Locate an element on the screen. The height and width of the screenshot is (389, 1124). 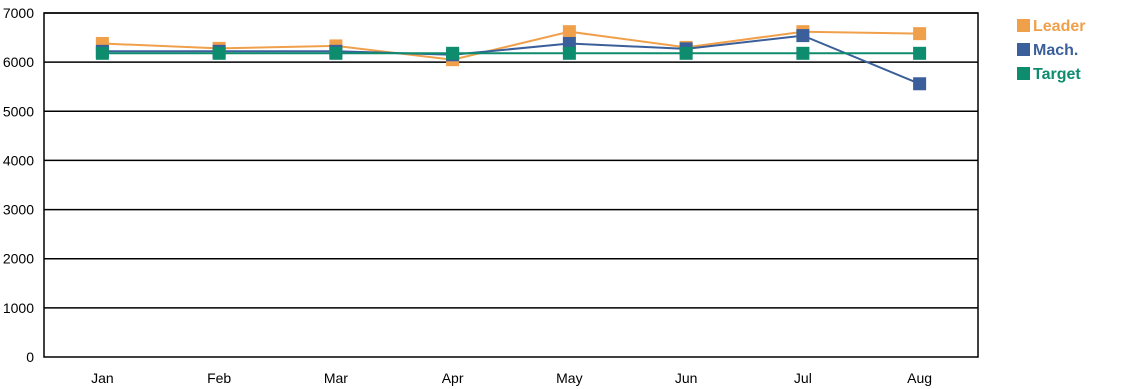
series-line-leader is located at coordinates (511, 45).